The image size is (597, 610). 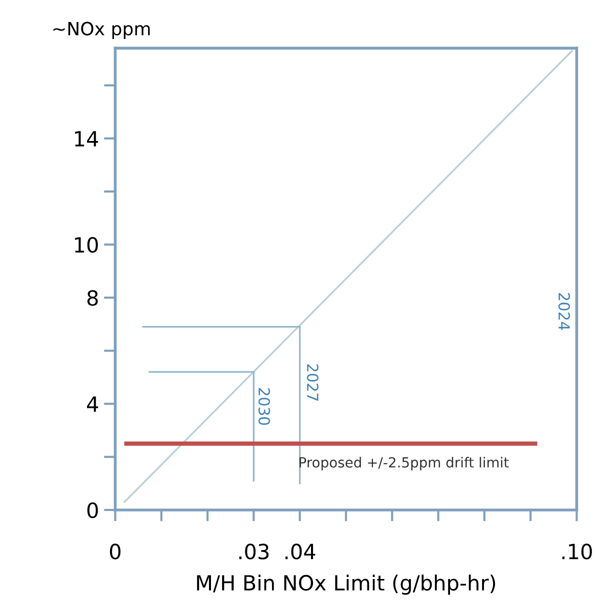 I want to click on annotation: 2030, so click(x=264, y=406).